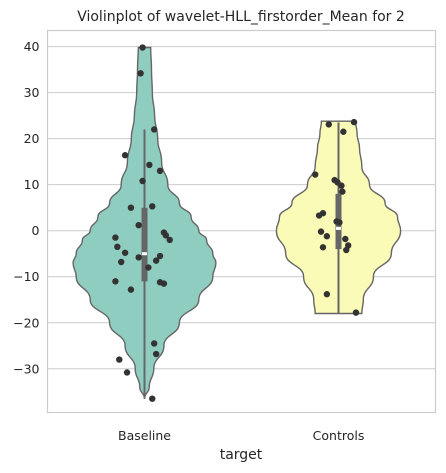 This screenshot has height=473, width=446. What do you see at coordinates (338, 217) in the screenshot?
I see `violin-controls` at bounding box center [338, 217].